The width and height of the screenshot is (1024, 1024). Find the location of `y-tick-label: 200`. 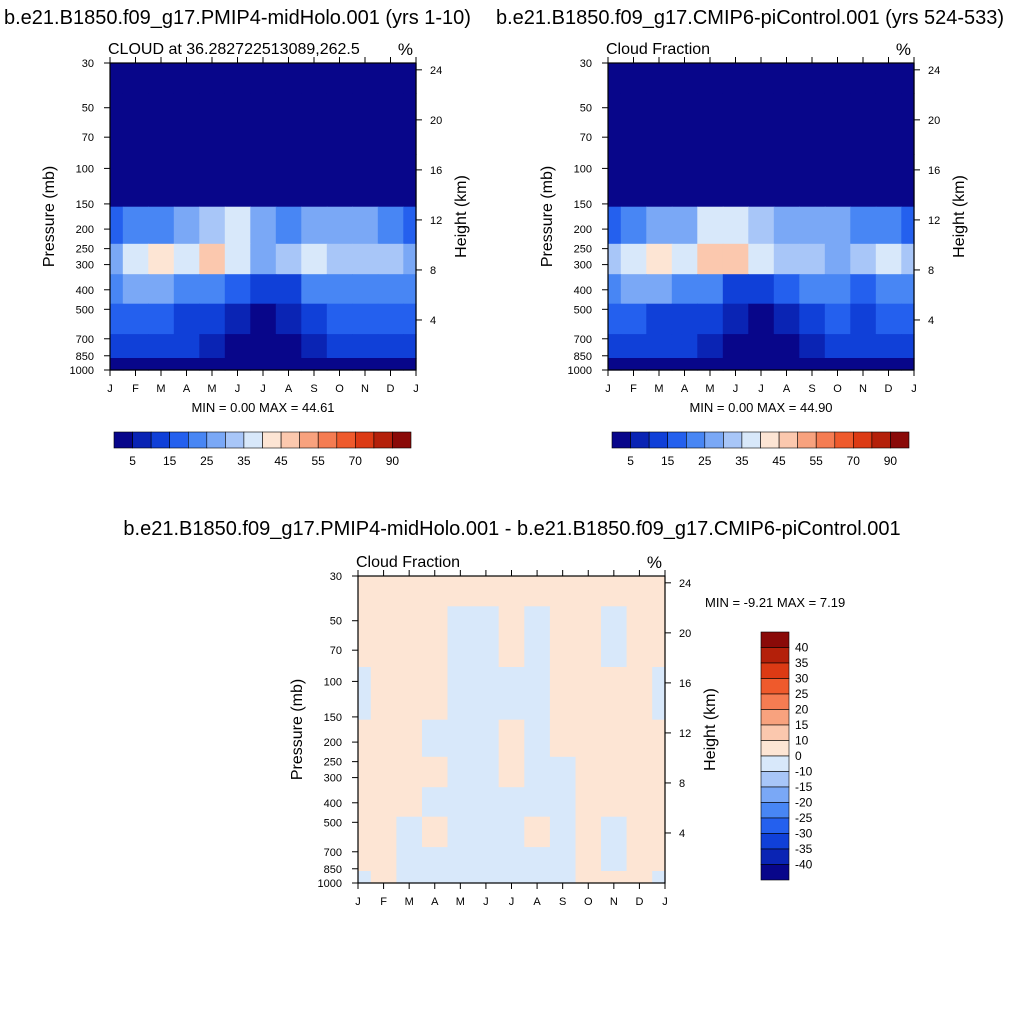

y-tick-label: 200 is located at coordinates (583, 230).